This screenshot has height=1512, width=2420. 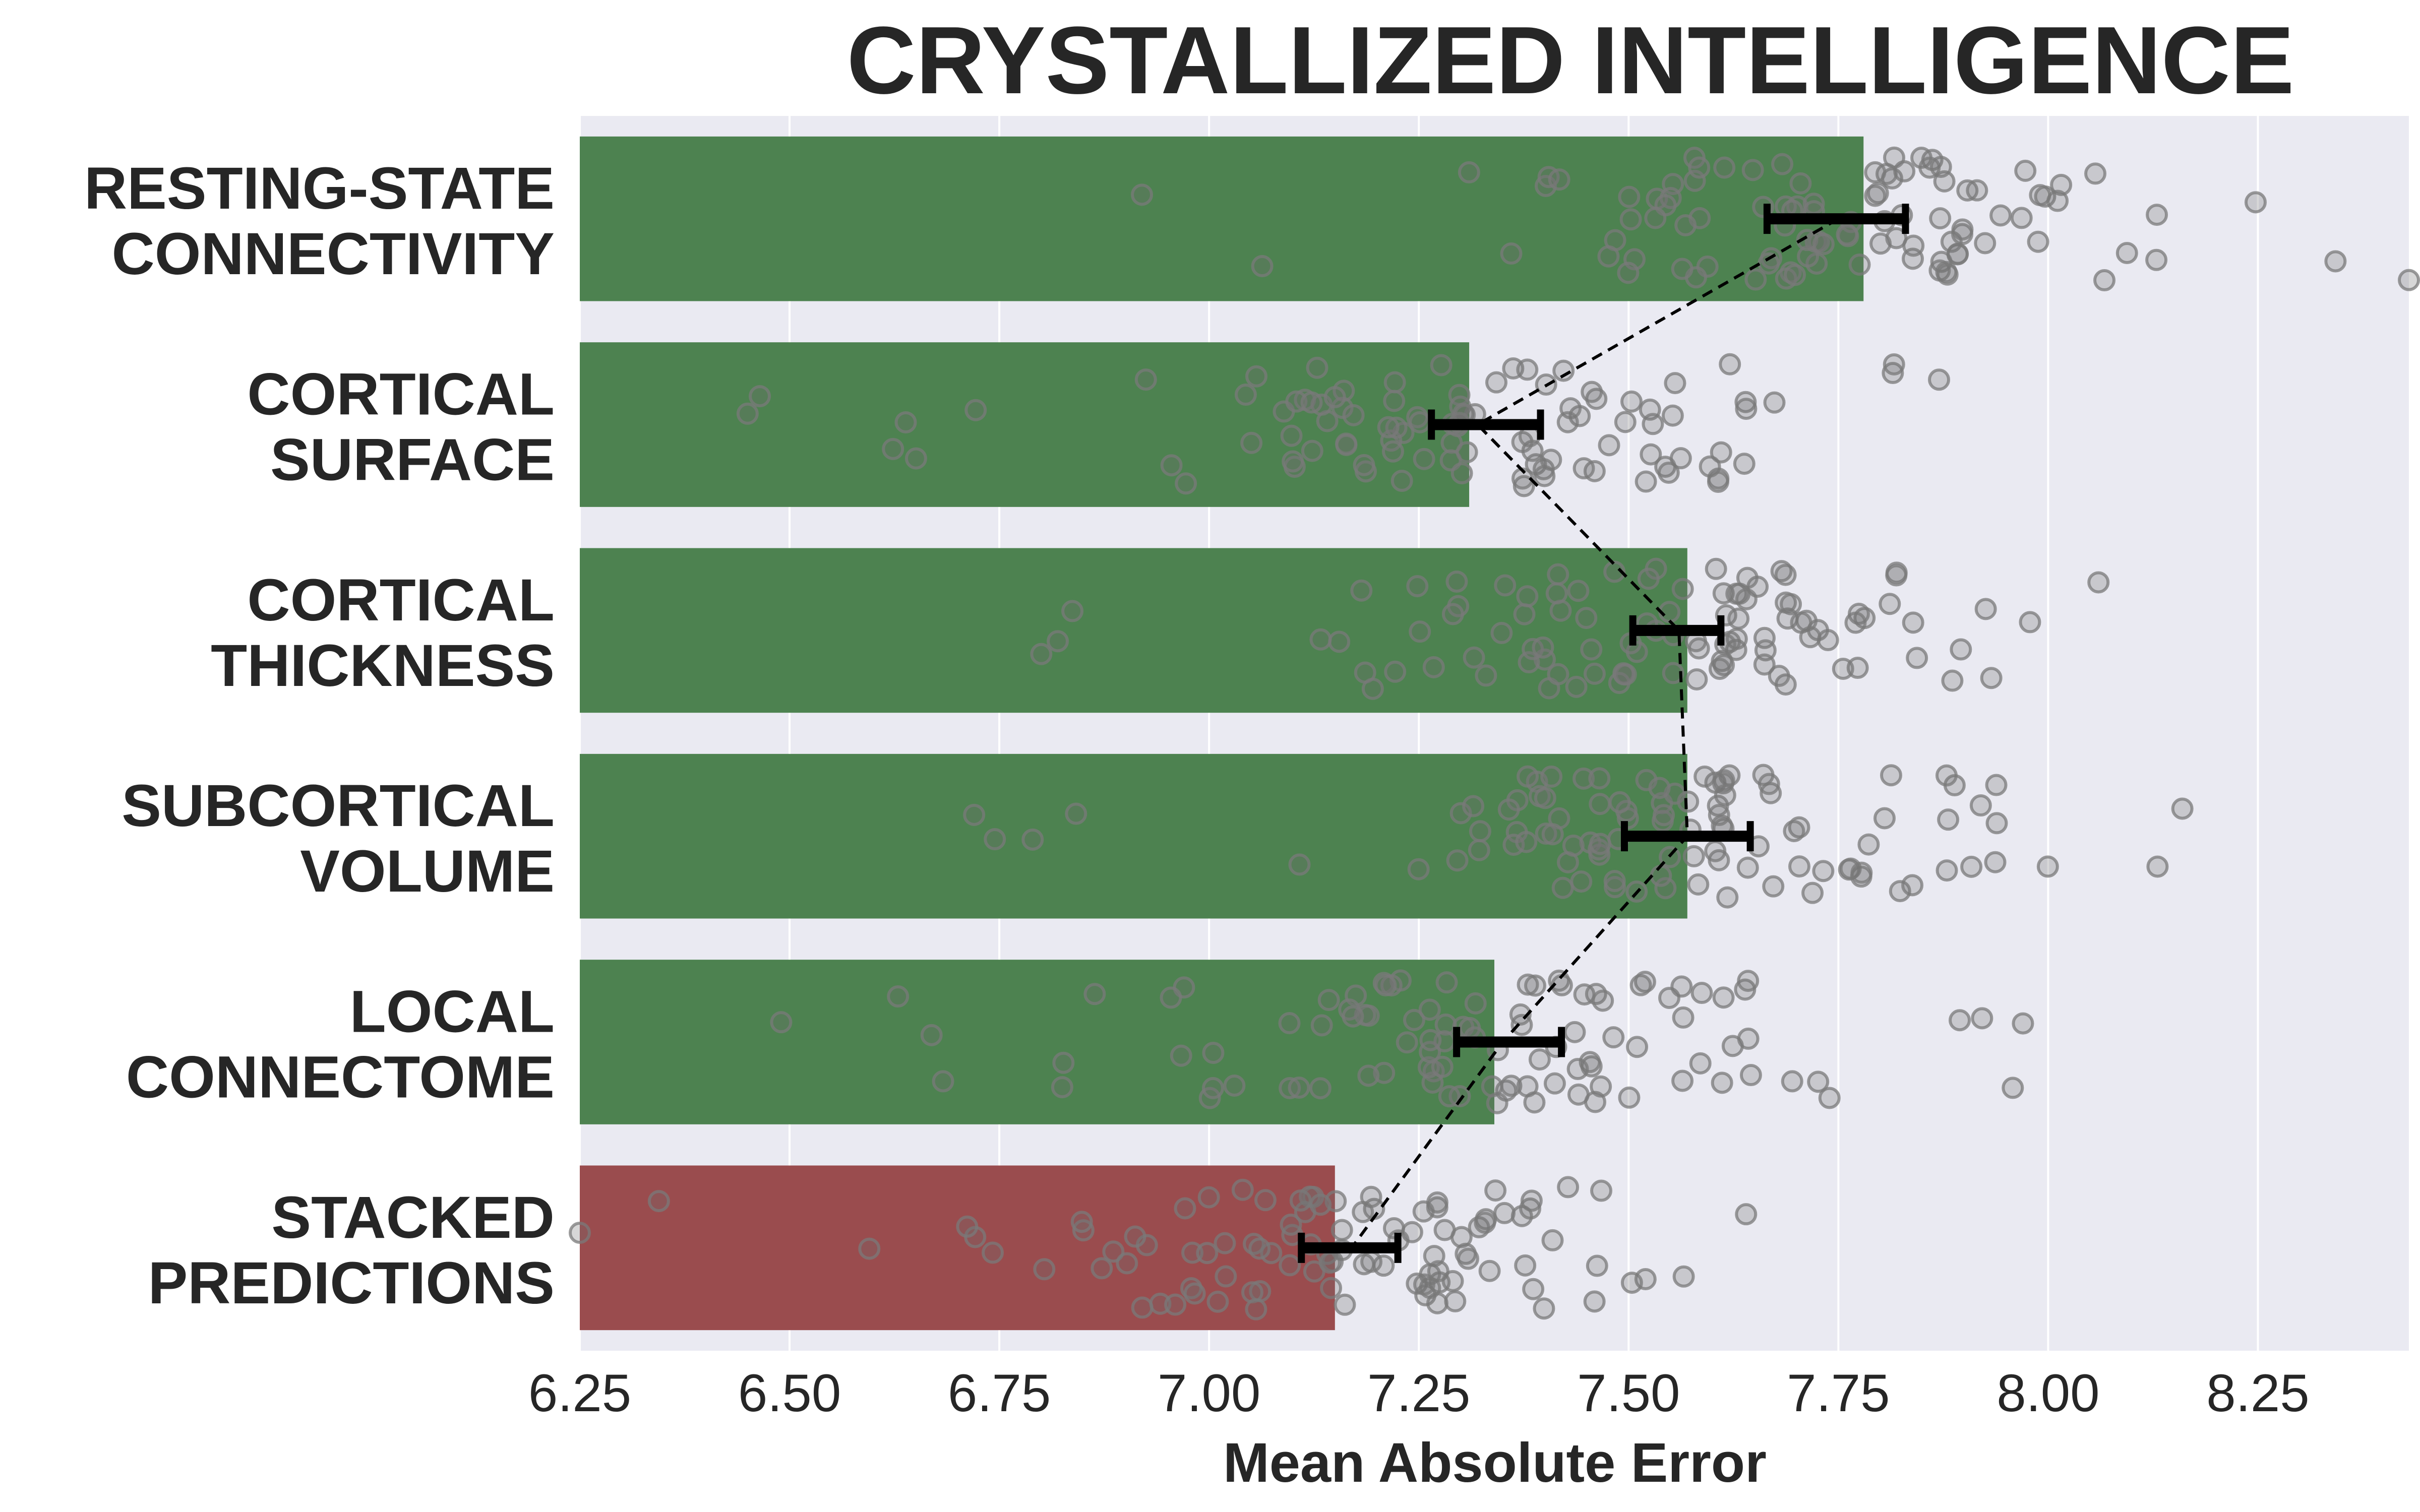 I want to click on x-tick-labels: 6.25 6.50 6.75 7.00 7.25 7.50 7.75 8.00 8.25, so click(x=1419, y=1393).